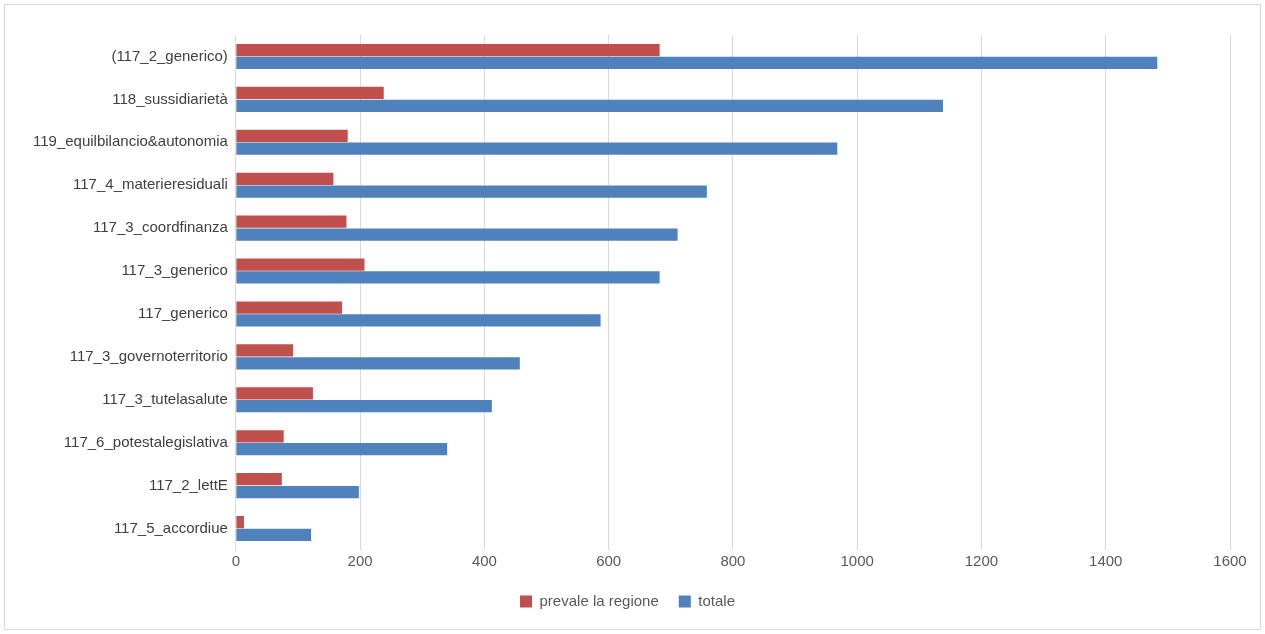 The image size is (1265, 634). What do you see at coordinates (360, 561) in the screenshot?
I see `x-tick-label: 200` at bounding box center [360, 561].